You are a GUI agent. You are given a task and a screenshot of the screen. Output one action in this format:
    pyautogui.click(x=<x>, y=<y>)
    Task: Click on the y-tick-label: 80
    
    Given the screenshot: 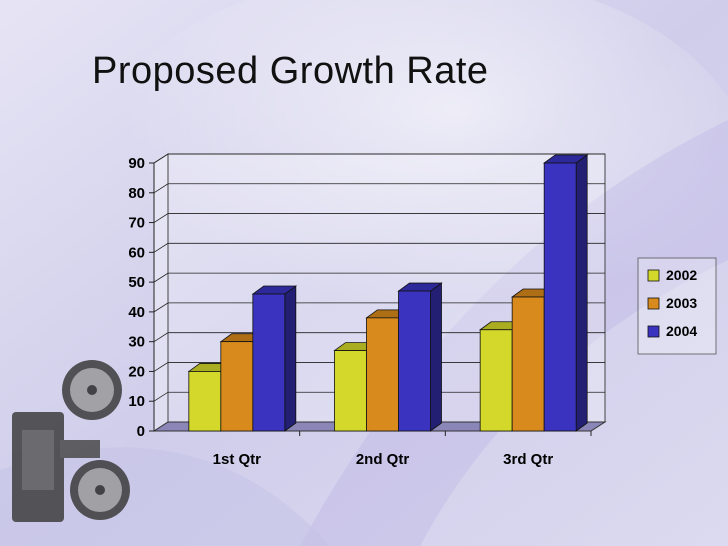 What is the action you would take?
    pyautogui.click(x=136, y=193)
    